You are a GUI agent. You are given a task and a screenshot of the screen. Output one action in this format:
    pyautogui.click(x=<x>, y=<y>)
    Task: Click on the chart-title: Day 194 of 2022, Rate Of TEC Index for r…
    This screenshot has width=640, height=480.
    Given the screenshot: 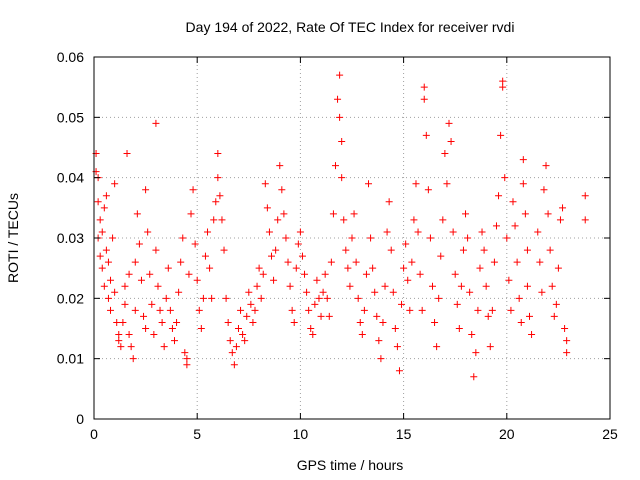 What is the action you would take?
    pyautogui.click(x=350, y=27)
    